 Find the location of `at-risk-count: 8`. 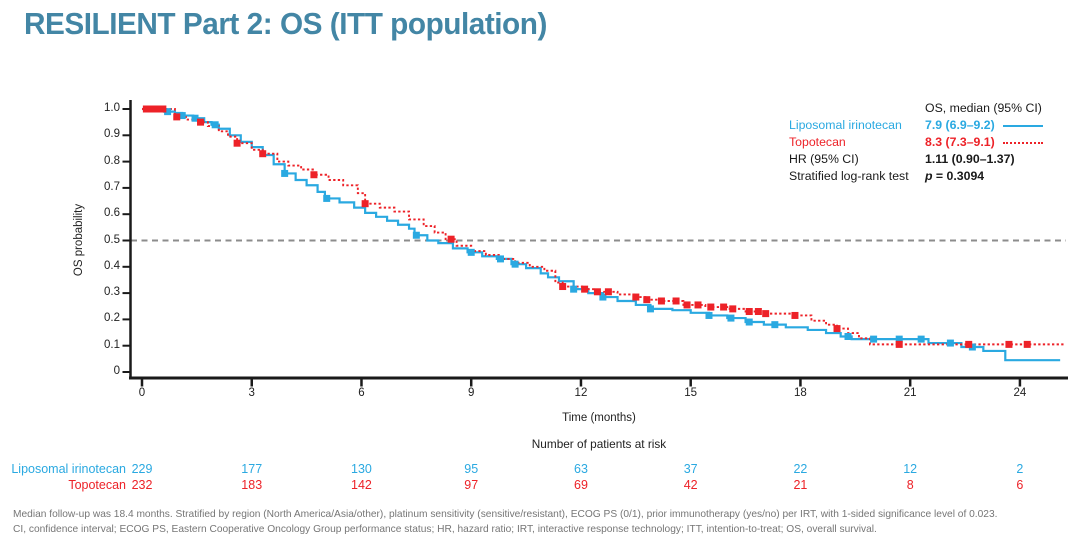

at-risk-count: 8 is located at coordinates (910, 485).